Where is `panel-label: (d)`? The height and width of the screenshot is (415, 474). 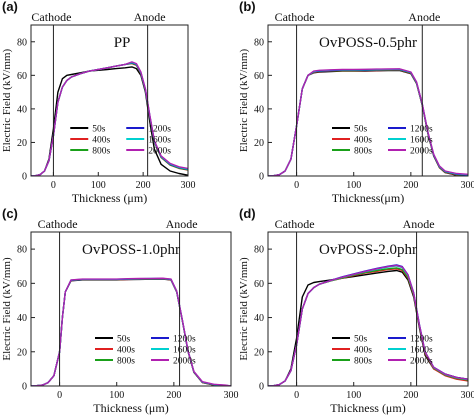
panel-label: (d) is located at coordinates (247, 213).